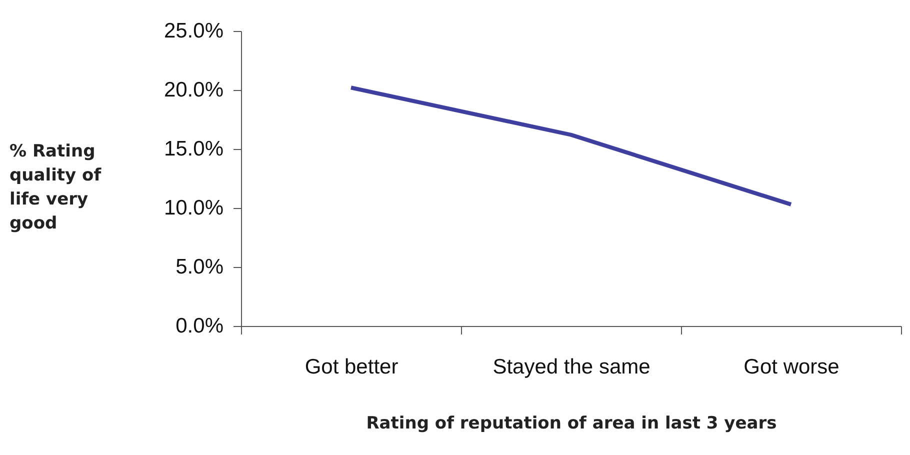 This screenshot has width=910, height=455. What do you see at coordinates (571, 367) in the screenshot?
I see `x-tick-label: Stayed the same` at bounding box center [571, 367].